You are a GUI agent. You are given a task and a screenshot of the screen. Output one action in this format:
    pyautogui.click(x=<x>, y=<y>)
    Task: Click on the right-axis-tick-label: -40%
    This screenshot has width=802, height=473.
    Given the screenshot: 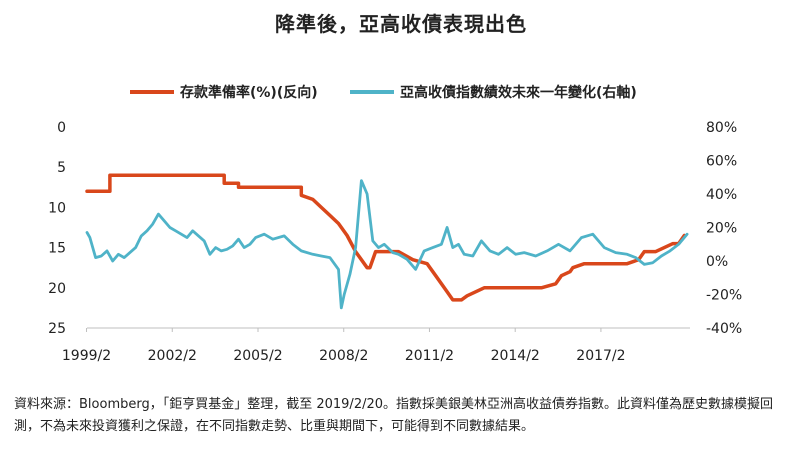 What is the action you would take?
    pyautogui.click(x=724, y=329)
    